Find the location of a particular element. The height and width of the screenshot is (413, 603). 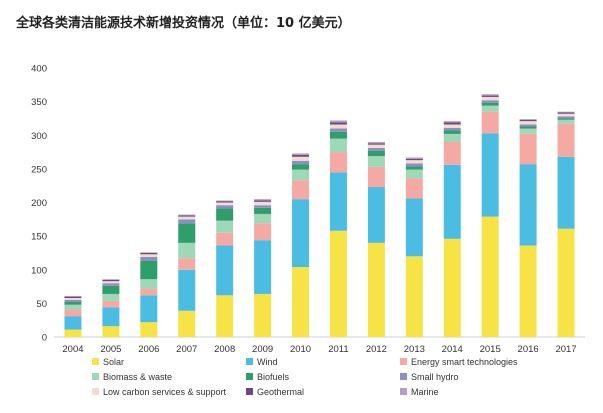

y-tick-label: 150 is located at coordinates (39, 237).